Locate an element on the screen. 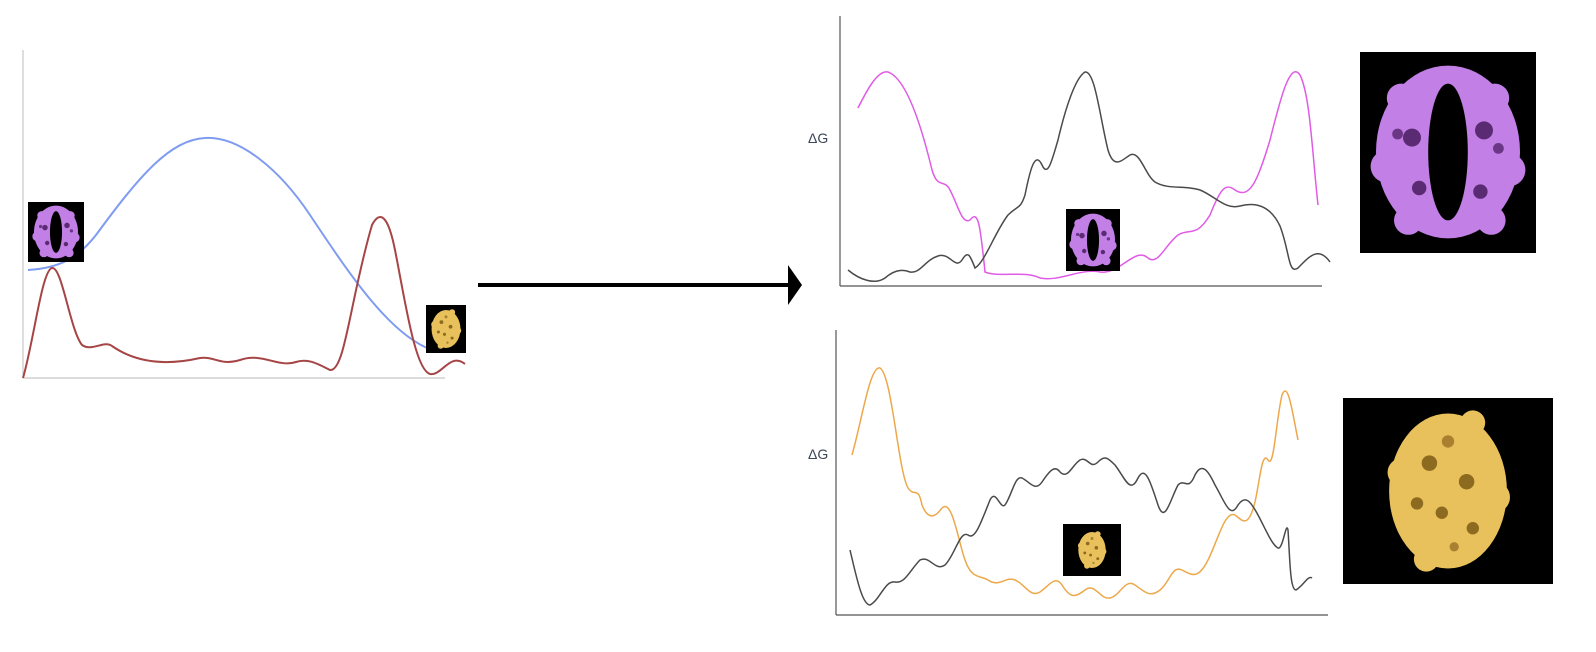 The width and height of the screenshot is (1596, 652). bottom-black-curve is located at coordinates (1081, 531).